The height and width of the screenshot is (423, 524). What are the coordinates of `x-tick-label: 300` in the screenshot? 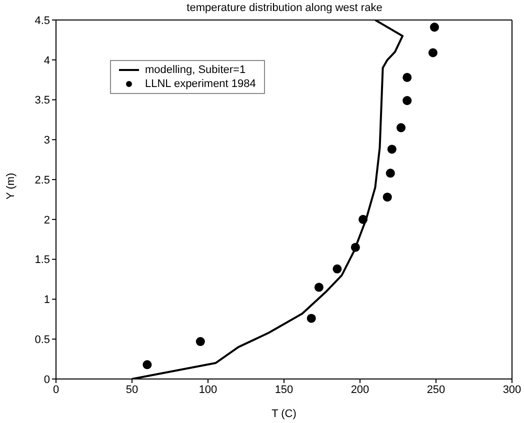 It's located at (512, 390).